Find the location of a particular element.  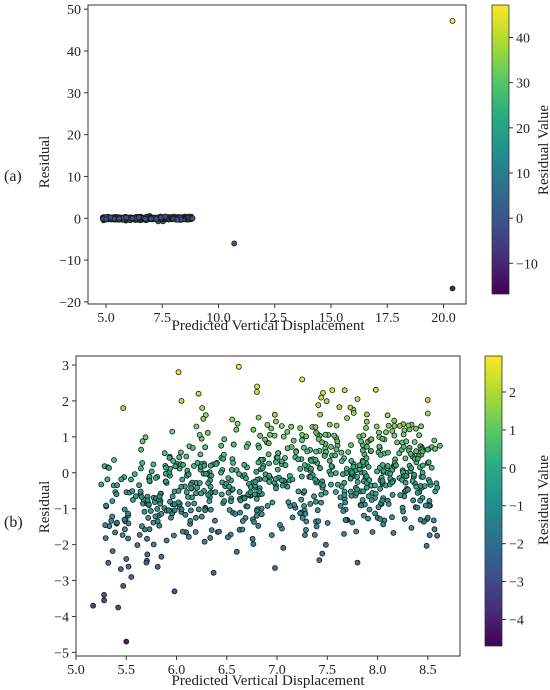

x-tick-label: 12.5 is located at coordinates (275, 318).